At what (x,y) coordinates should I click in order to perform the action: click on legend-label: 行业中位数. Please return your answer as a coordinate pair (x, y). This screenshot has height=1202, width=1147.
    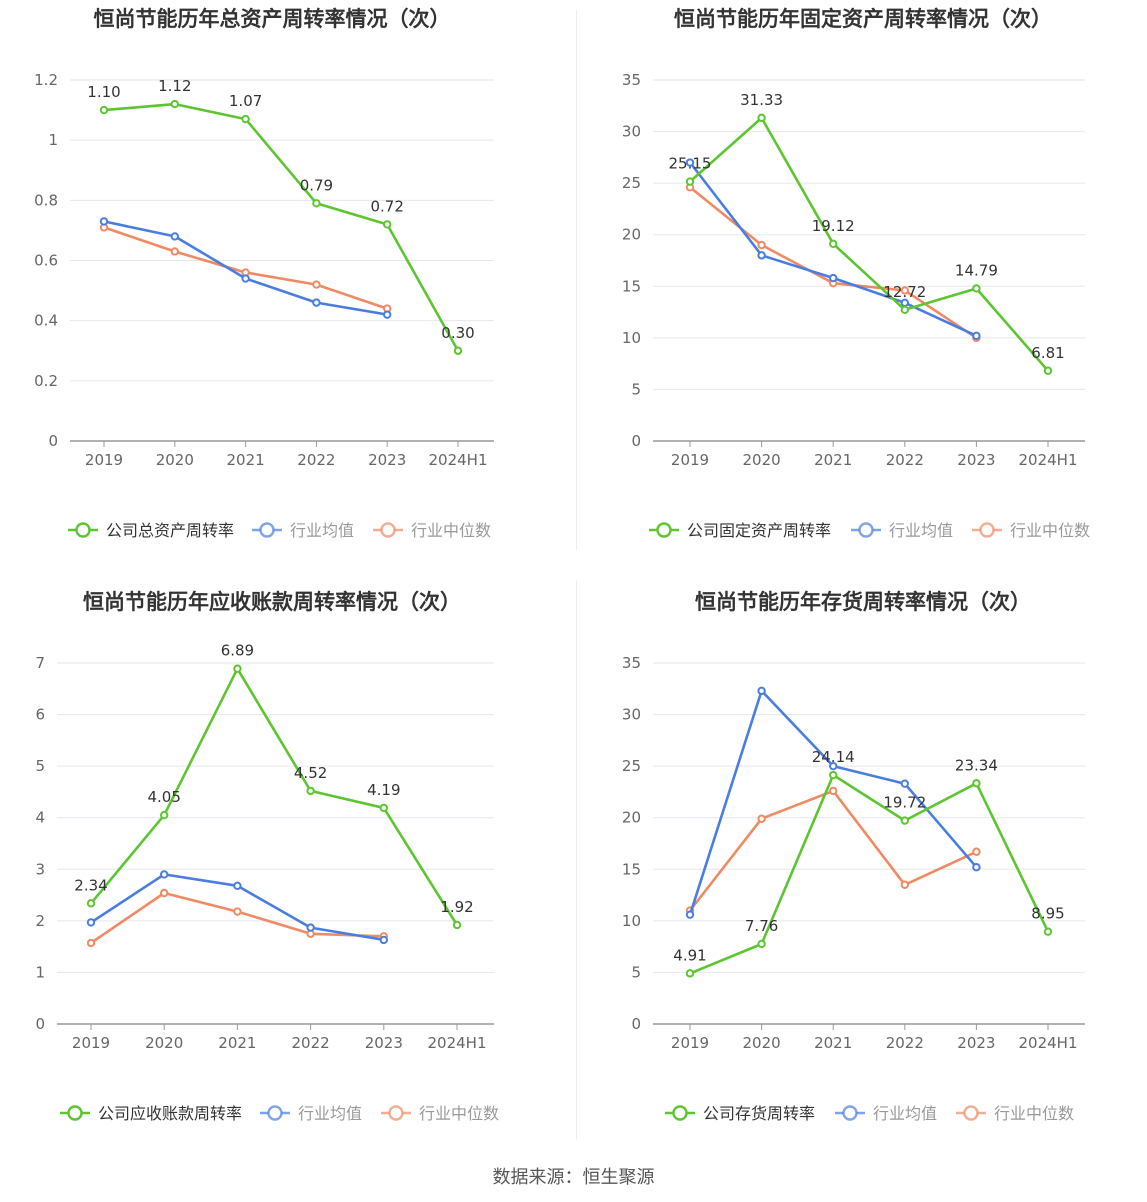
    Looking at the image, I should click on (1034, 1113).